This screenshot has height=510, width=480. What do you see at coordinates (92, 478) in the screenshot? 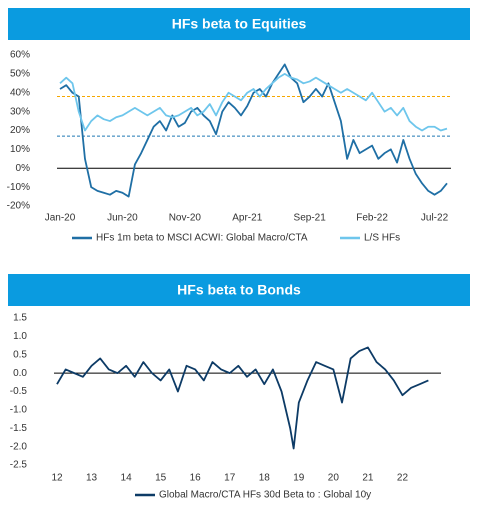
I see `x-tick-label: 13` at bounding box center [92, 478].